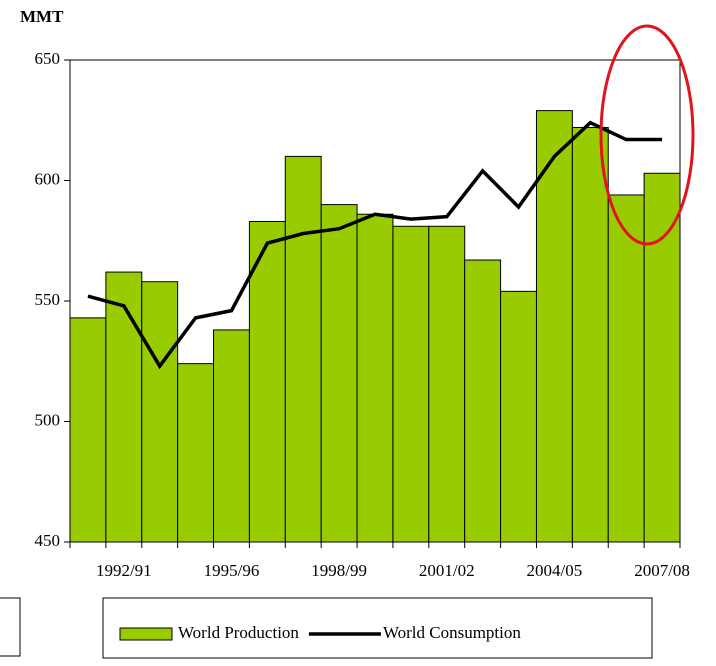  I want to click on clipped-box, so click(10, 627).